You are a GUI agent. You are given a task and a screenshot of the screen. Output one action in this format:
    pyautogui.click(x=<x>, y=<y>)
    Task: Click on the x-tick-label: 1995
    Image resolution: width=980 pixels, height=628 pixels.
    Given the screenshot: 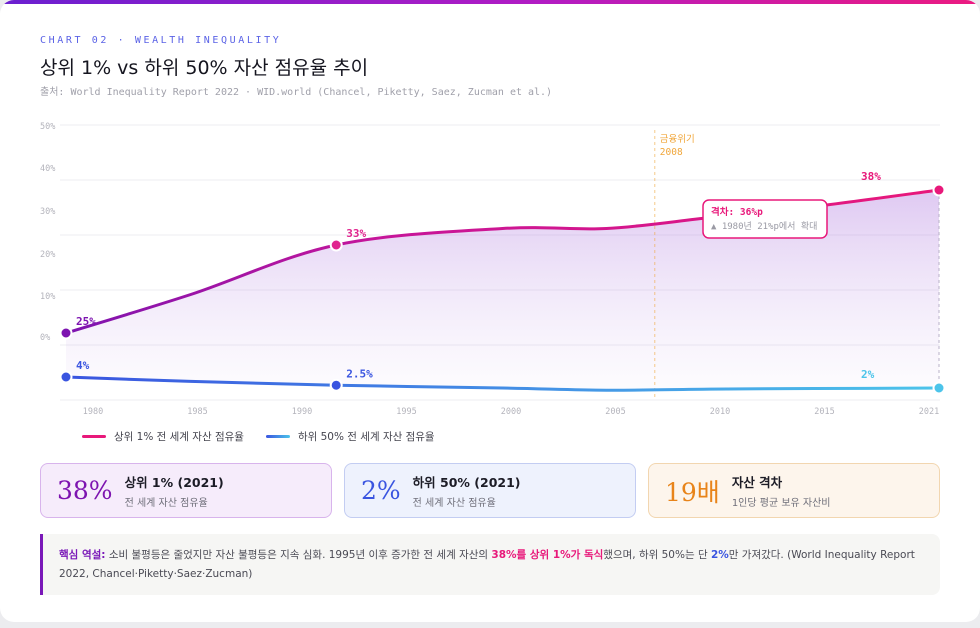 What is the action you would take?
    pyautogui.click(x=406, y=412)
    